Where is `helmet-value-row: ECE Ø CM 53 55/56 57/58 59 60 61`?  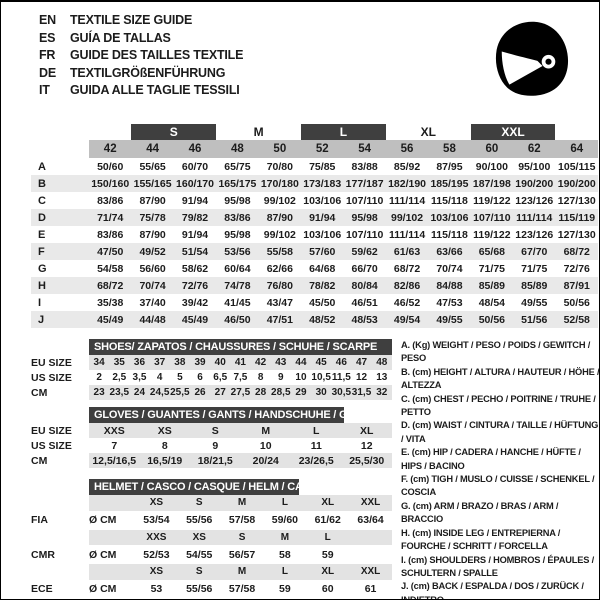
helmet-value-row: ECE Ø CM 53 55/56 57/58 59 60 61 is located at coordinates (211, 589).